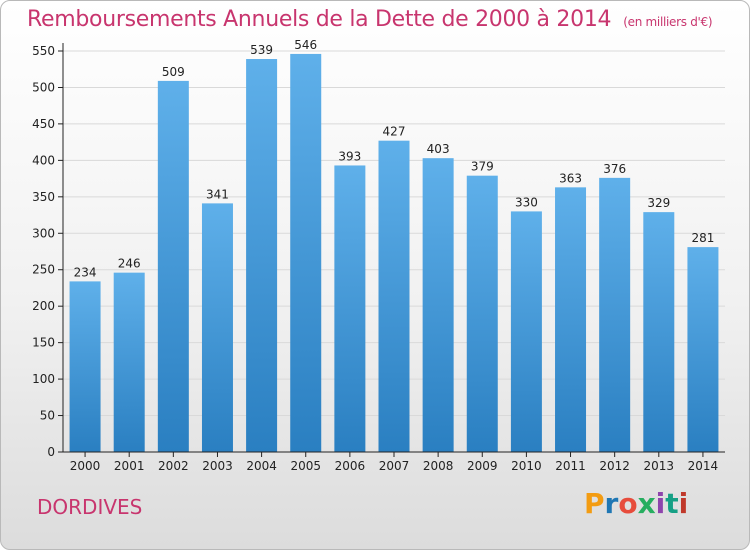 This screenshot has height=550, width=750. I want to click on value-label-2006: 393, so click(349, 156).